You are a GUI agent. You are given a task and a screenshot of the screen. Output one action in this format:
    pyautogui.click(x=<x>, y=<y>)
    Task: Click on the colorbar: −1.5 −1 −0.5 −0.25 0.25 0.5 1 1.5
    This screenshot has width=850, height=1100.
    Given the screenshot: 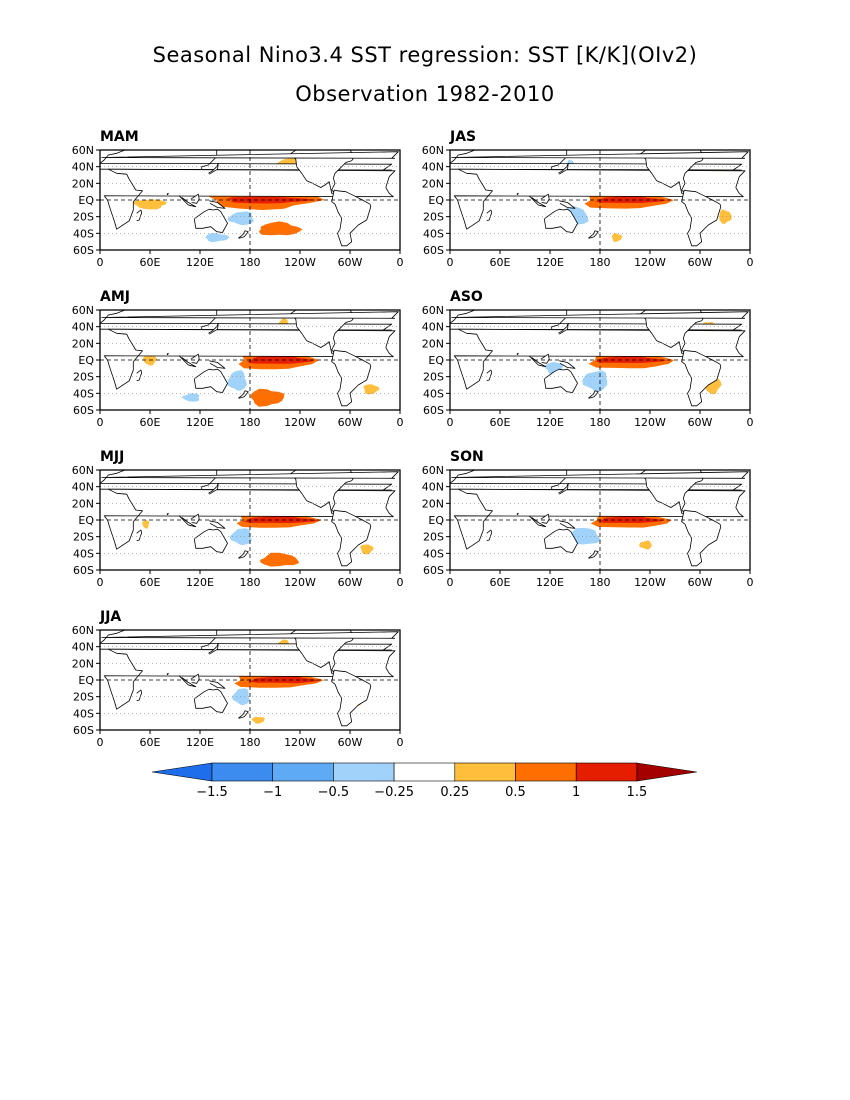 What is the action you would take?
    pyautogui.click(x=424, y=781)
    